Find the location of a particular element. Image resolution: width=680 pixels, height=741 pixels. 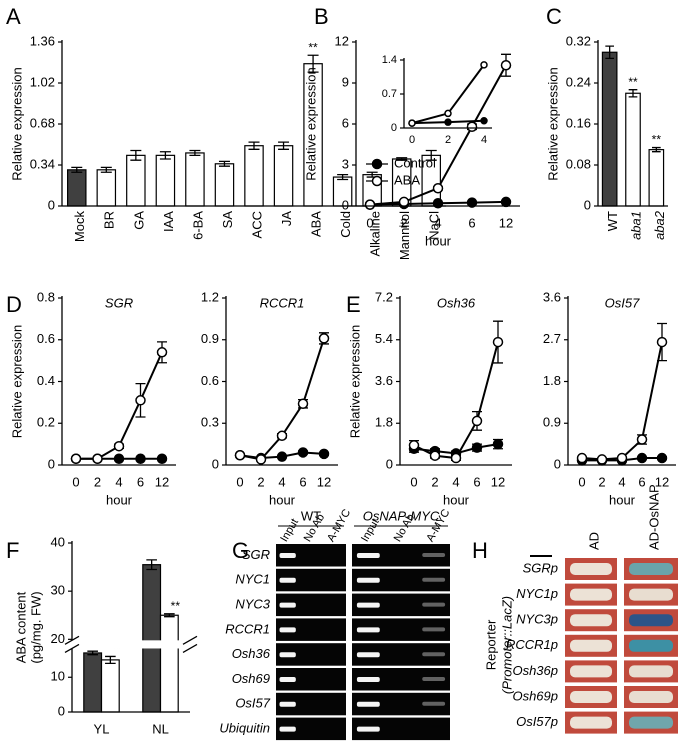

x-tick-label: ABA is located at coordinates (316, 224).